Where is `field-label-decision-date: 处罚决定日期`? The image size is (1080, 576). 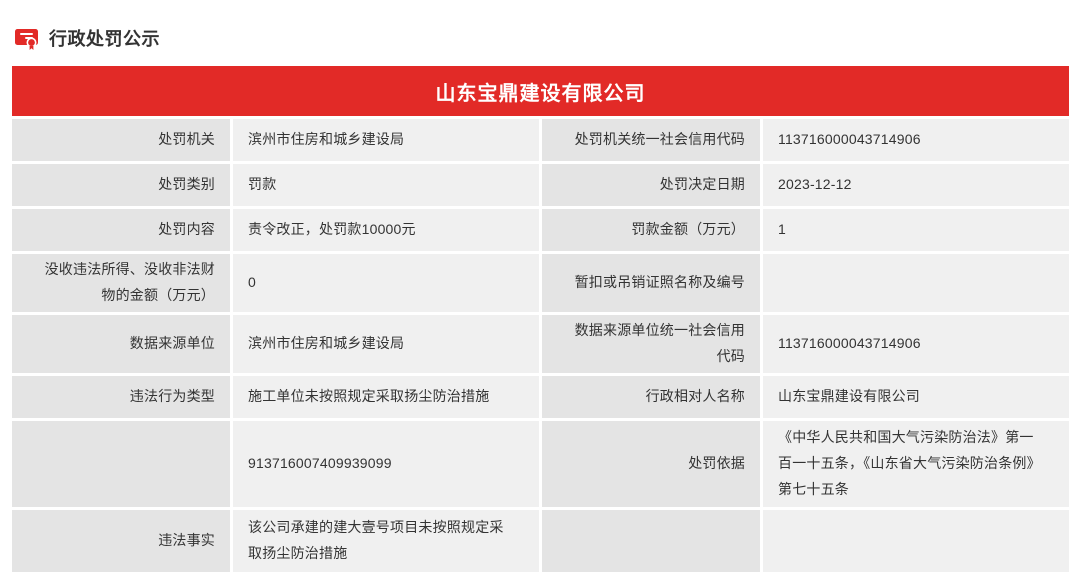
field-label-decision-date: 处罚决定日期 is located at coordinates (651, 185).